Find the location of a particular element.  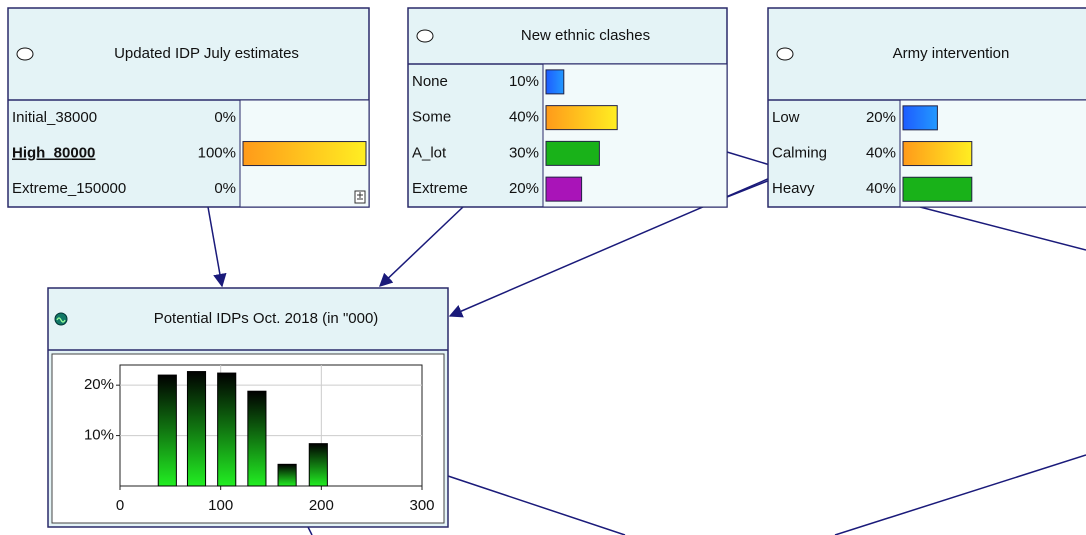

node-icon-wave is located at coordinates (61, 320).